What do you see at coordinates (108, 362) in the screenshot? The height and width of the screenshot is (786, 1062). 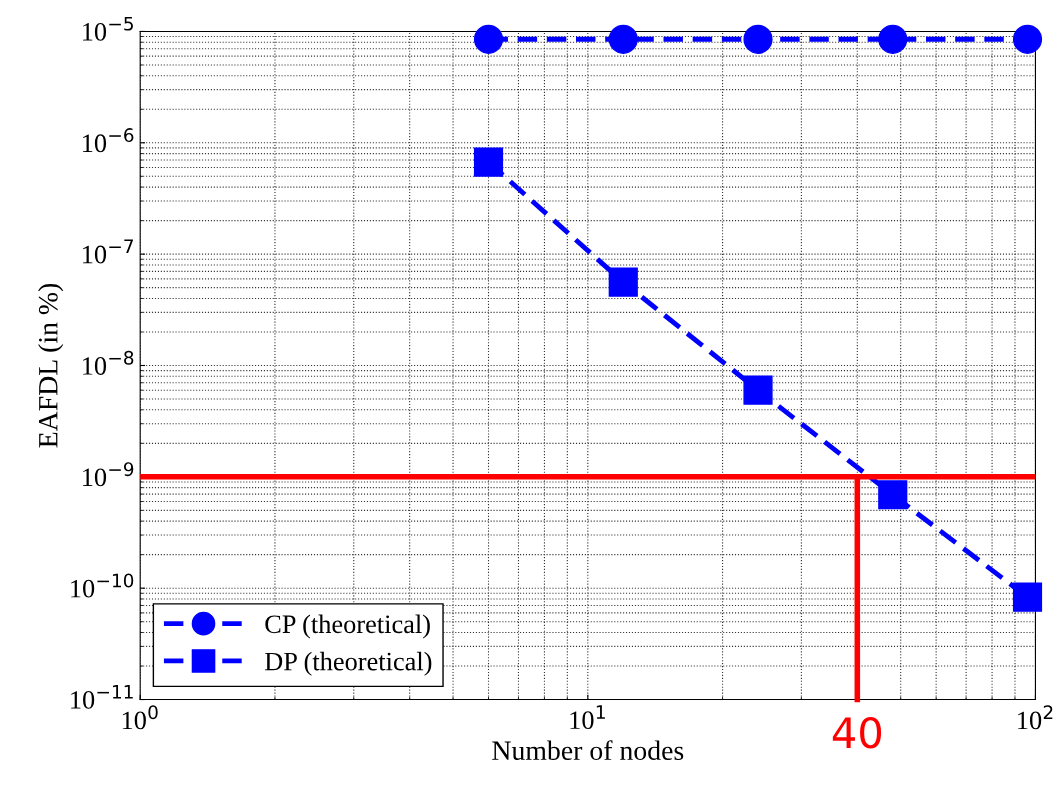 I see `y-tick-label: 10$^{−8}$` at bounding box center [108, 362].